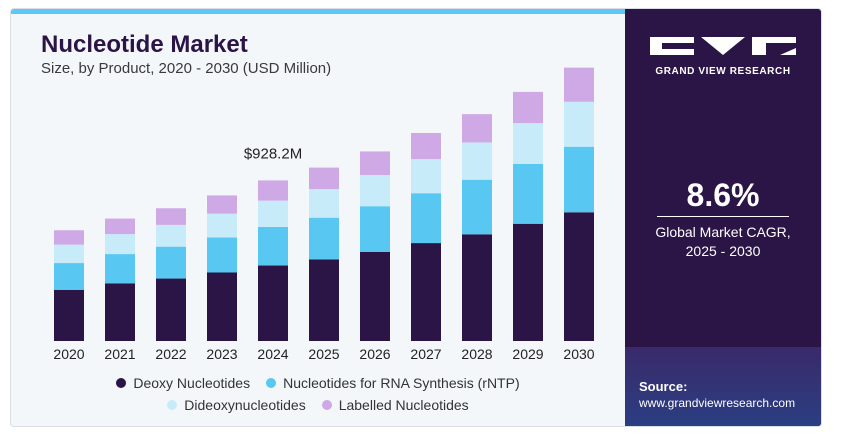  Describe the element at coordinates (477, 128) in the screenshot. I see `bar-2028-labelled-nucleotides` at that location.